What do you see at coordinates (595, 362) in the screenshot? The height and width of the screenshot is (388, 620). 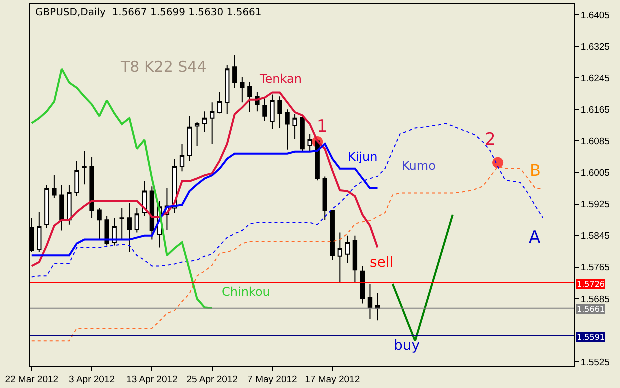 I see `y-tick-label: 1.5525` at bounding box center [595, 362].